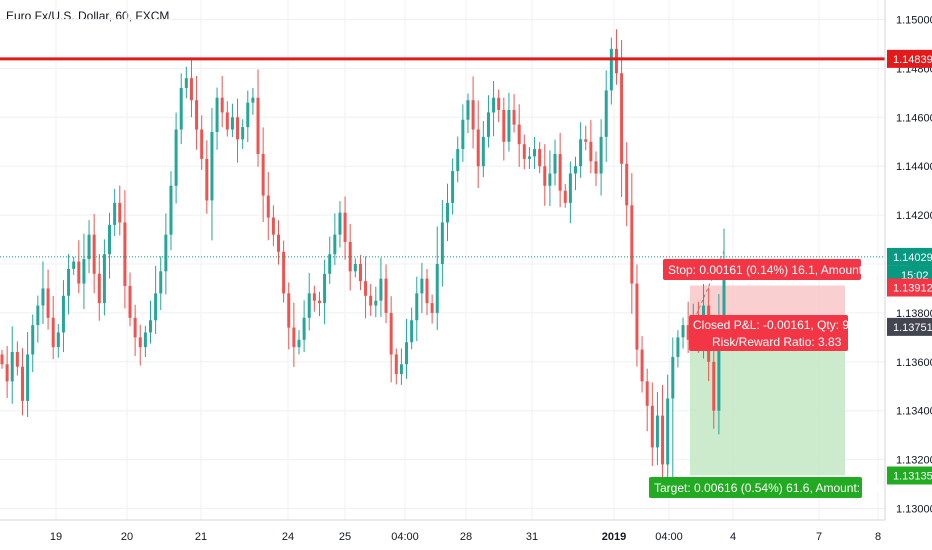 This screenshot has width=932, height=550. I want to click on target-price-badge, so click(909, 475).